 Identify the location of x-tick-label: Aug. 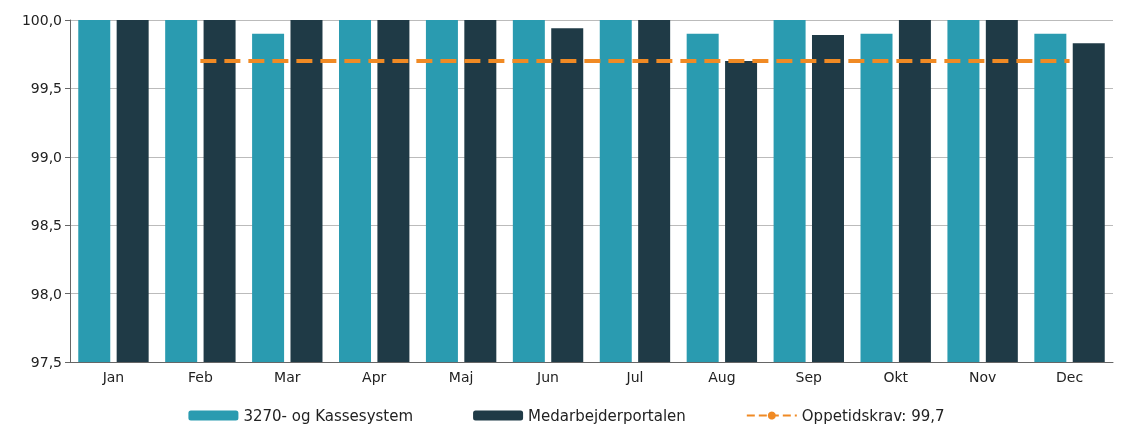
(722, 377).